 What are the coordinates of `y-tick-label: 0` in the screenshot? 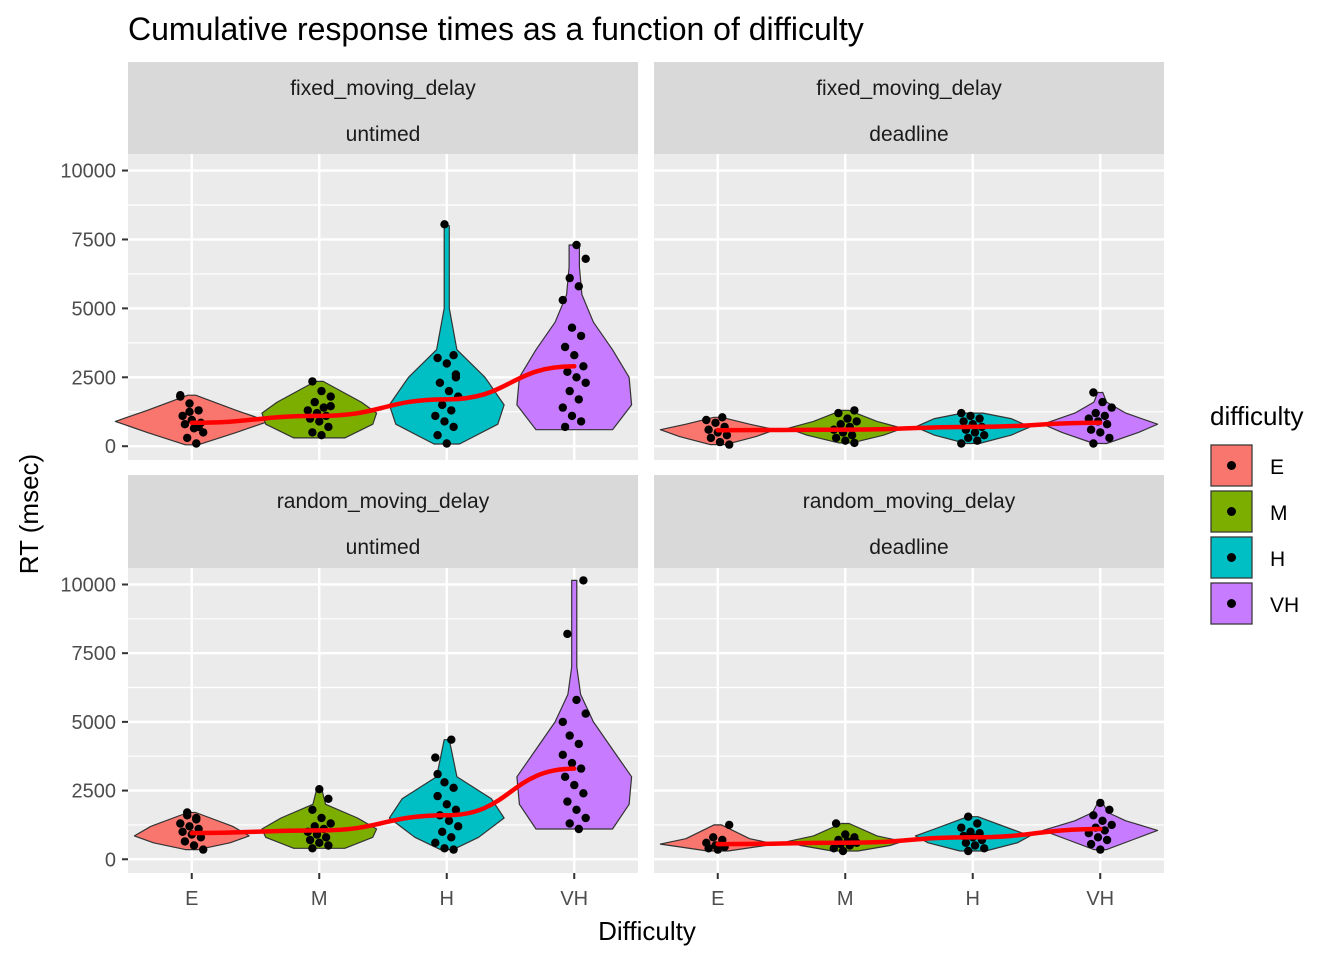 It's located at (110, 860).